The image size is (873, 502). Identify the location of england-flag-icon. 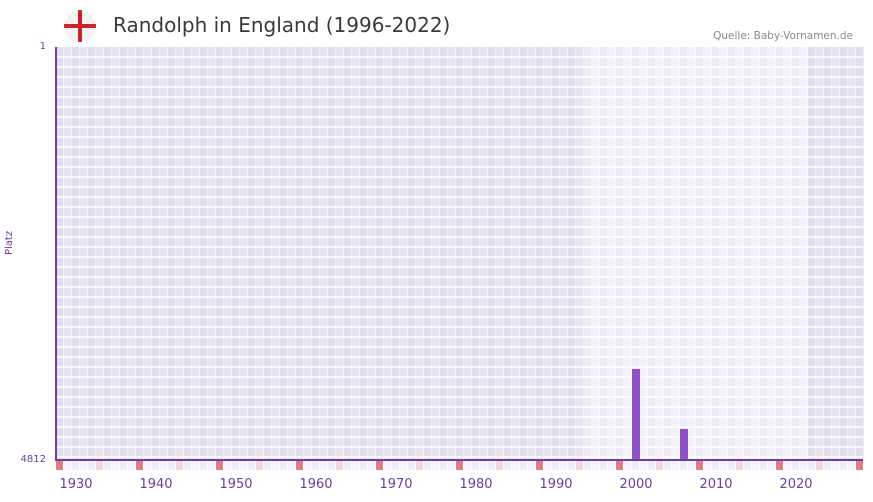
(80, 26).